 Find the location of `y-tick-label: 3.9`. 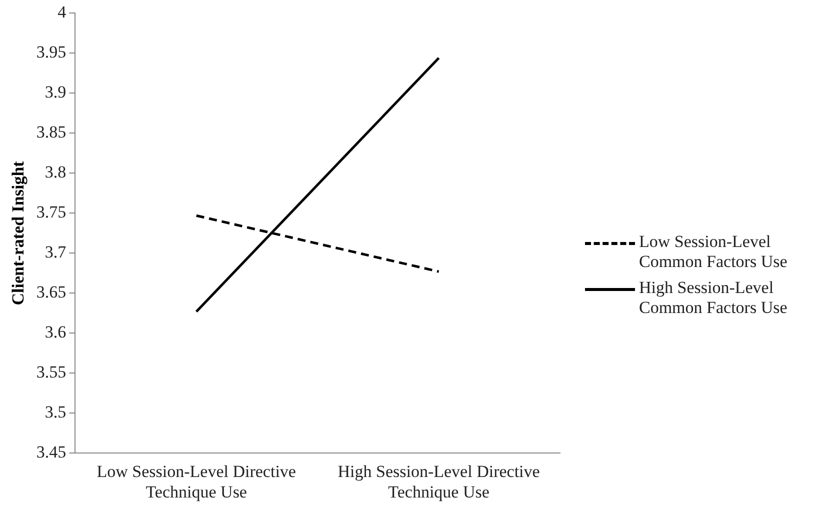

y-tick-label: 3.9 is located at coordinates (55, 92).